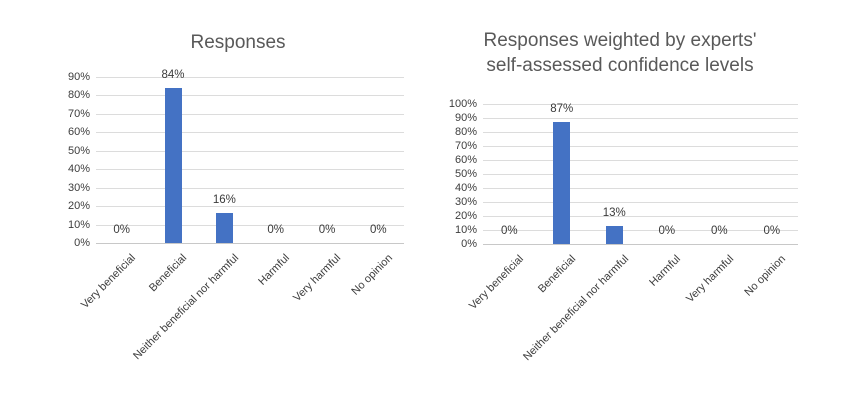  What do you see at coordinates (224, 200) in the screenshot?
I see `data-label: 16%` at bounding box center [224, 200].